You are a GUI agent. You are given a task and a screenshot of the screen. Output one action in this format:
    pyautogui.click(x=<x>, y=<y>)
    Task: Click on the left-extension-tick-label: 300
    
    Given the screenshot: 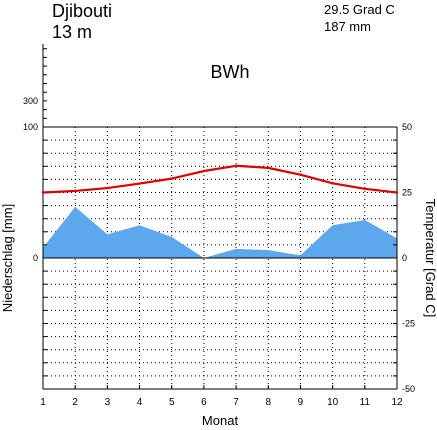 What is the action you would take?
    pyautogui.click(x=30, y=101)
    